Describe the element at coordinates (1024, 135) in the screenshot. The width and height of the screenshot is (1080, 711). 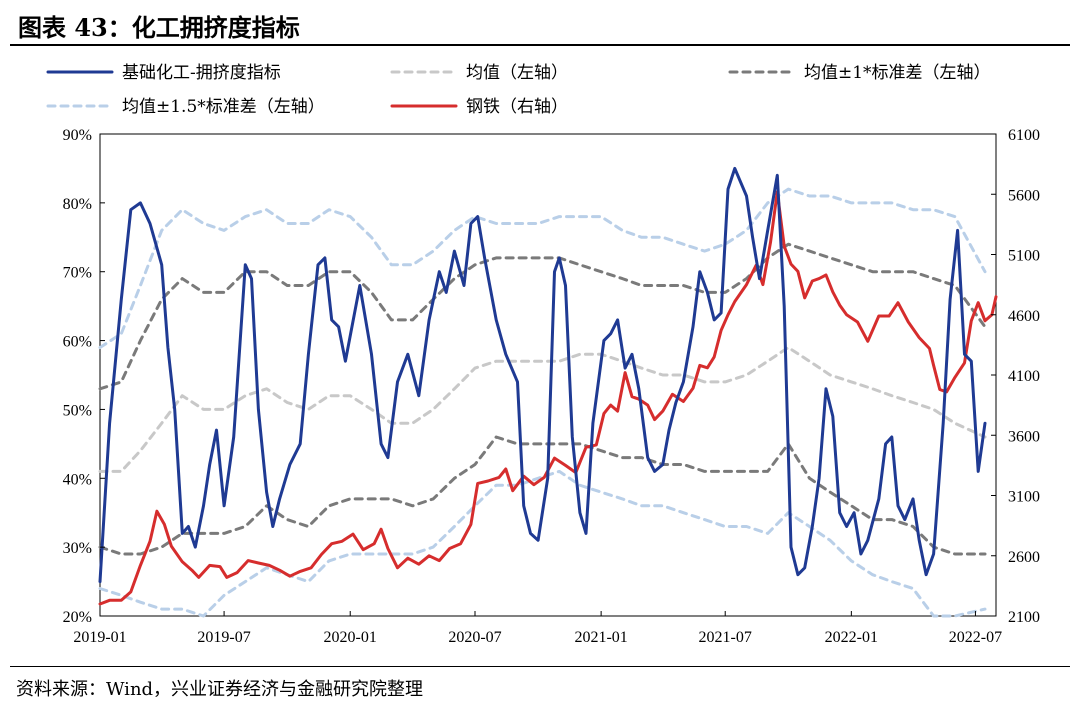
I see `y-right-tick-label: 6100` at that location.